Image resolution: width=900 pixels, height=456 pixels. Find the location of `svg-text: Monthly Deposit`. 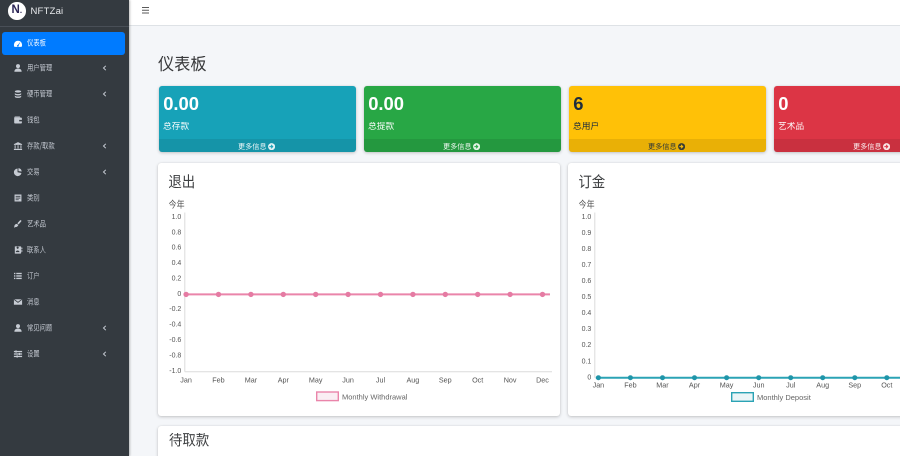

svg-text: Monthly Deposit is located at coordinates (784, 397).